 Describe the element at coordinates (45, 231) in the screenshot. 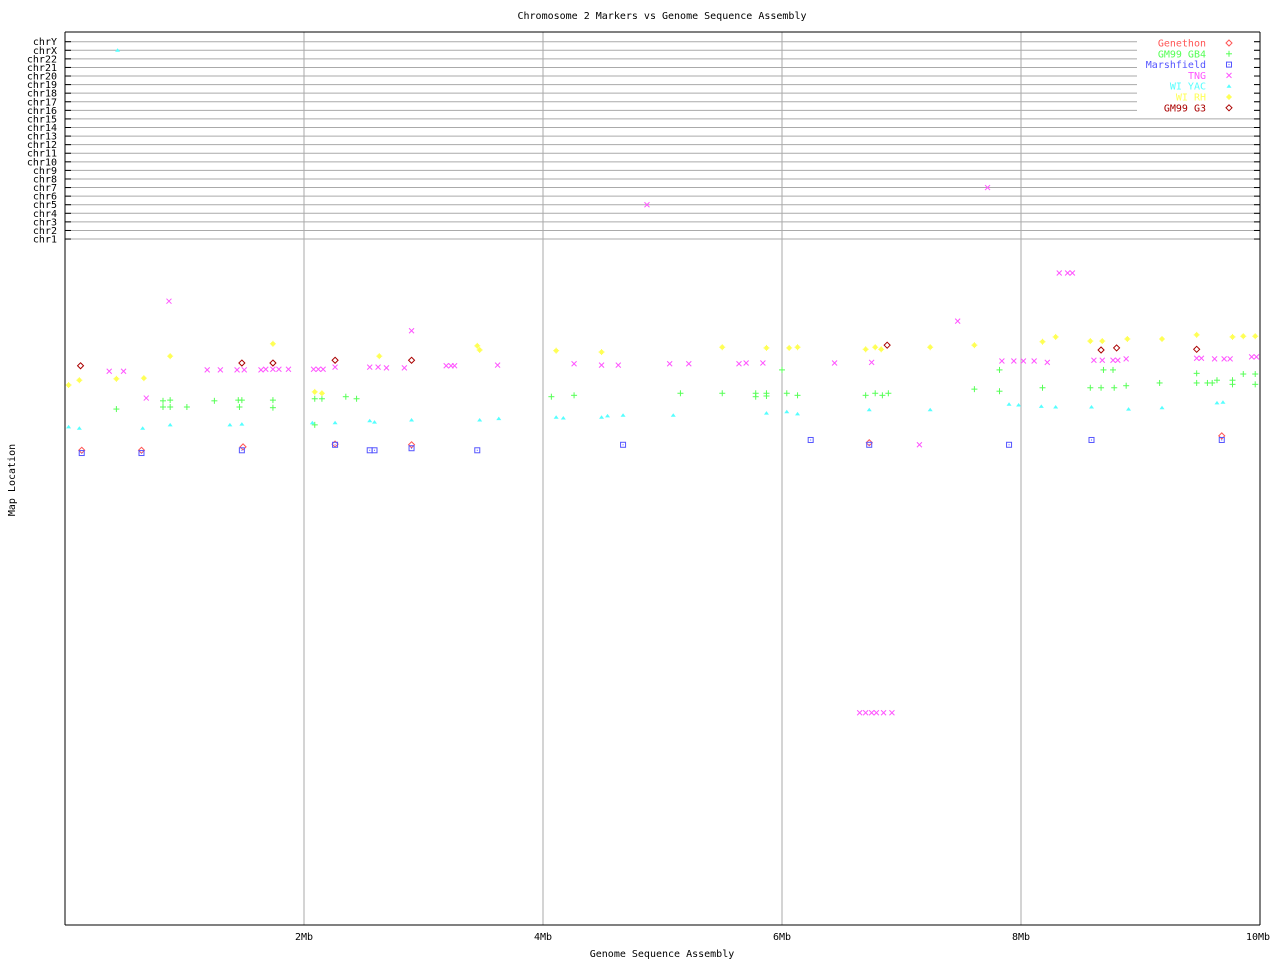

I see `chromosome-label: chr2` at that location.